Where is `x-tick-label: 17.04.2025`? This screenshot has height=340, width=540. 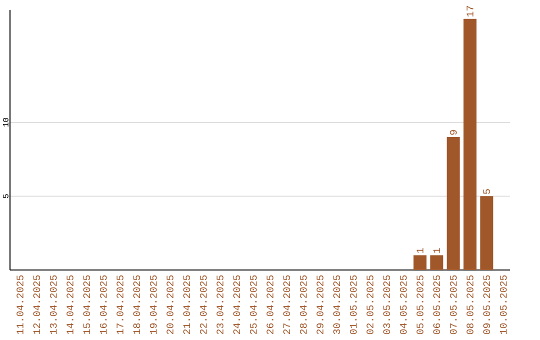 x-tick-label: 17.04.2025 is located at coordinates (120, 304).